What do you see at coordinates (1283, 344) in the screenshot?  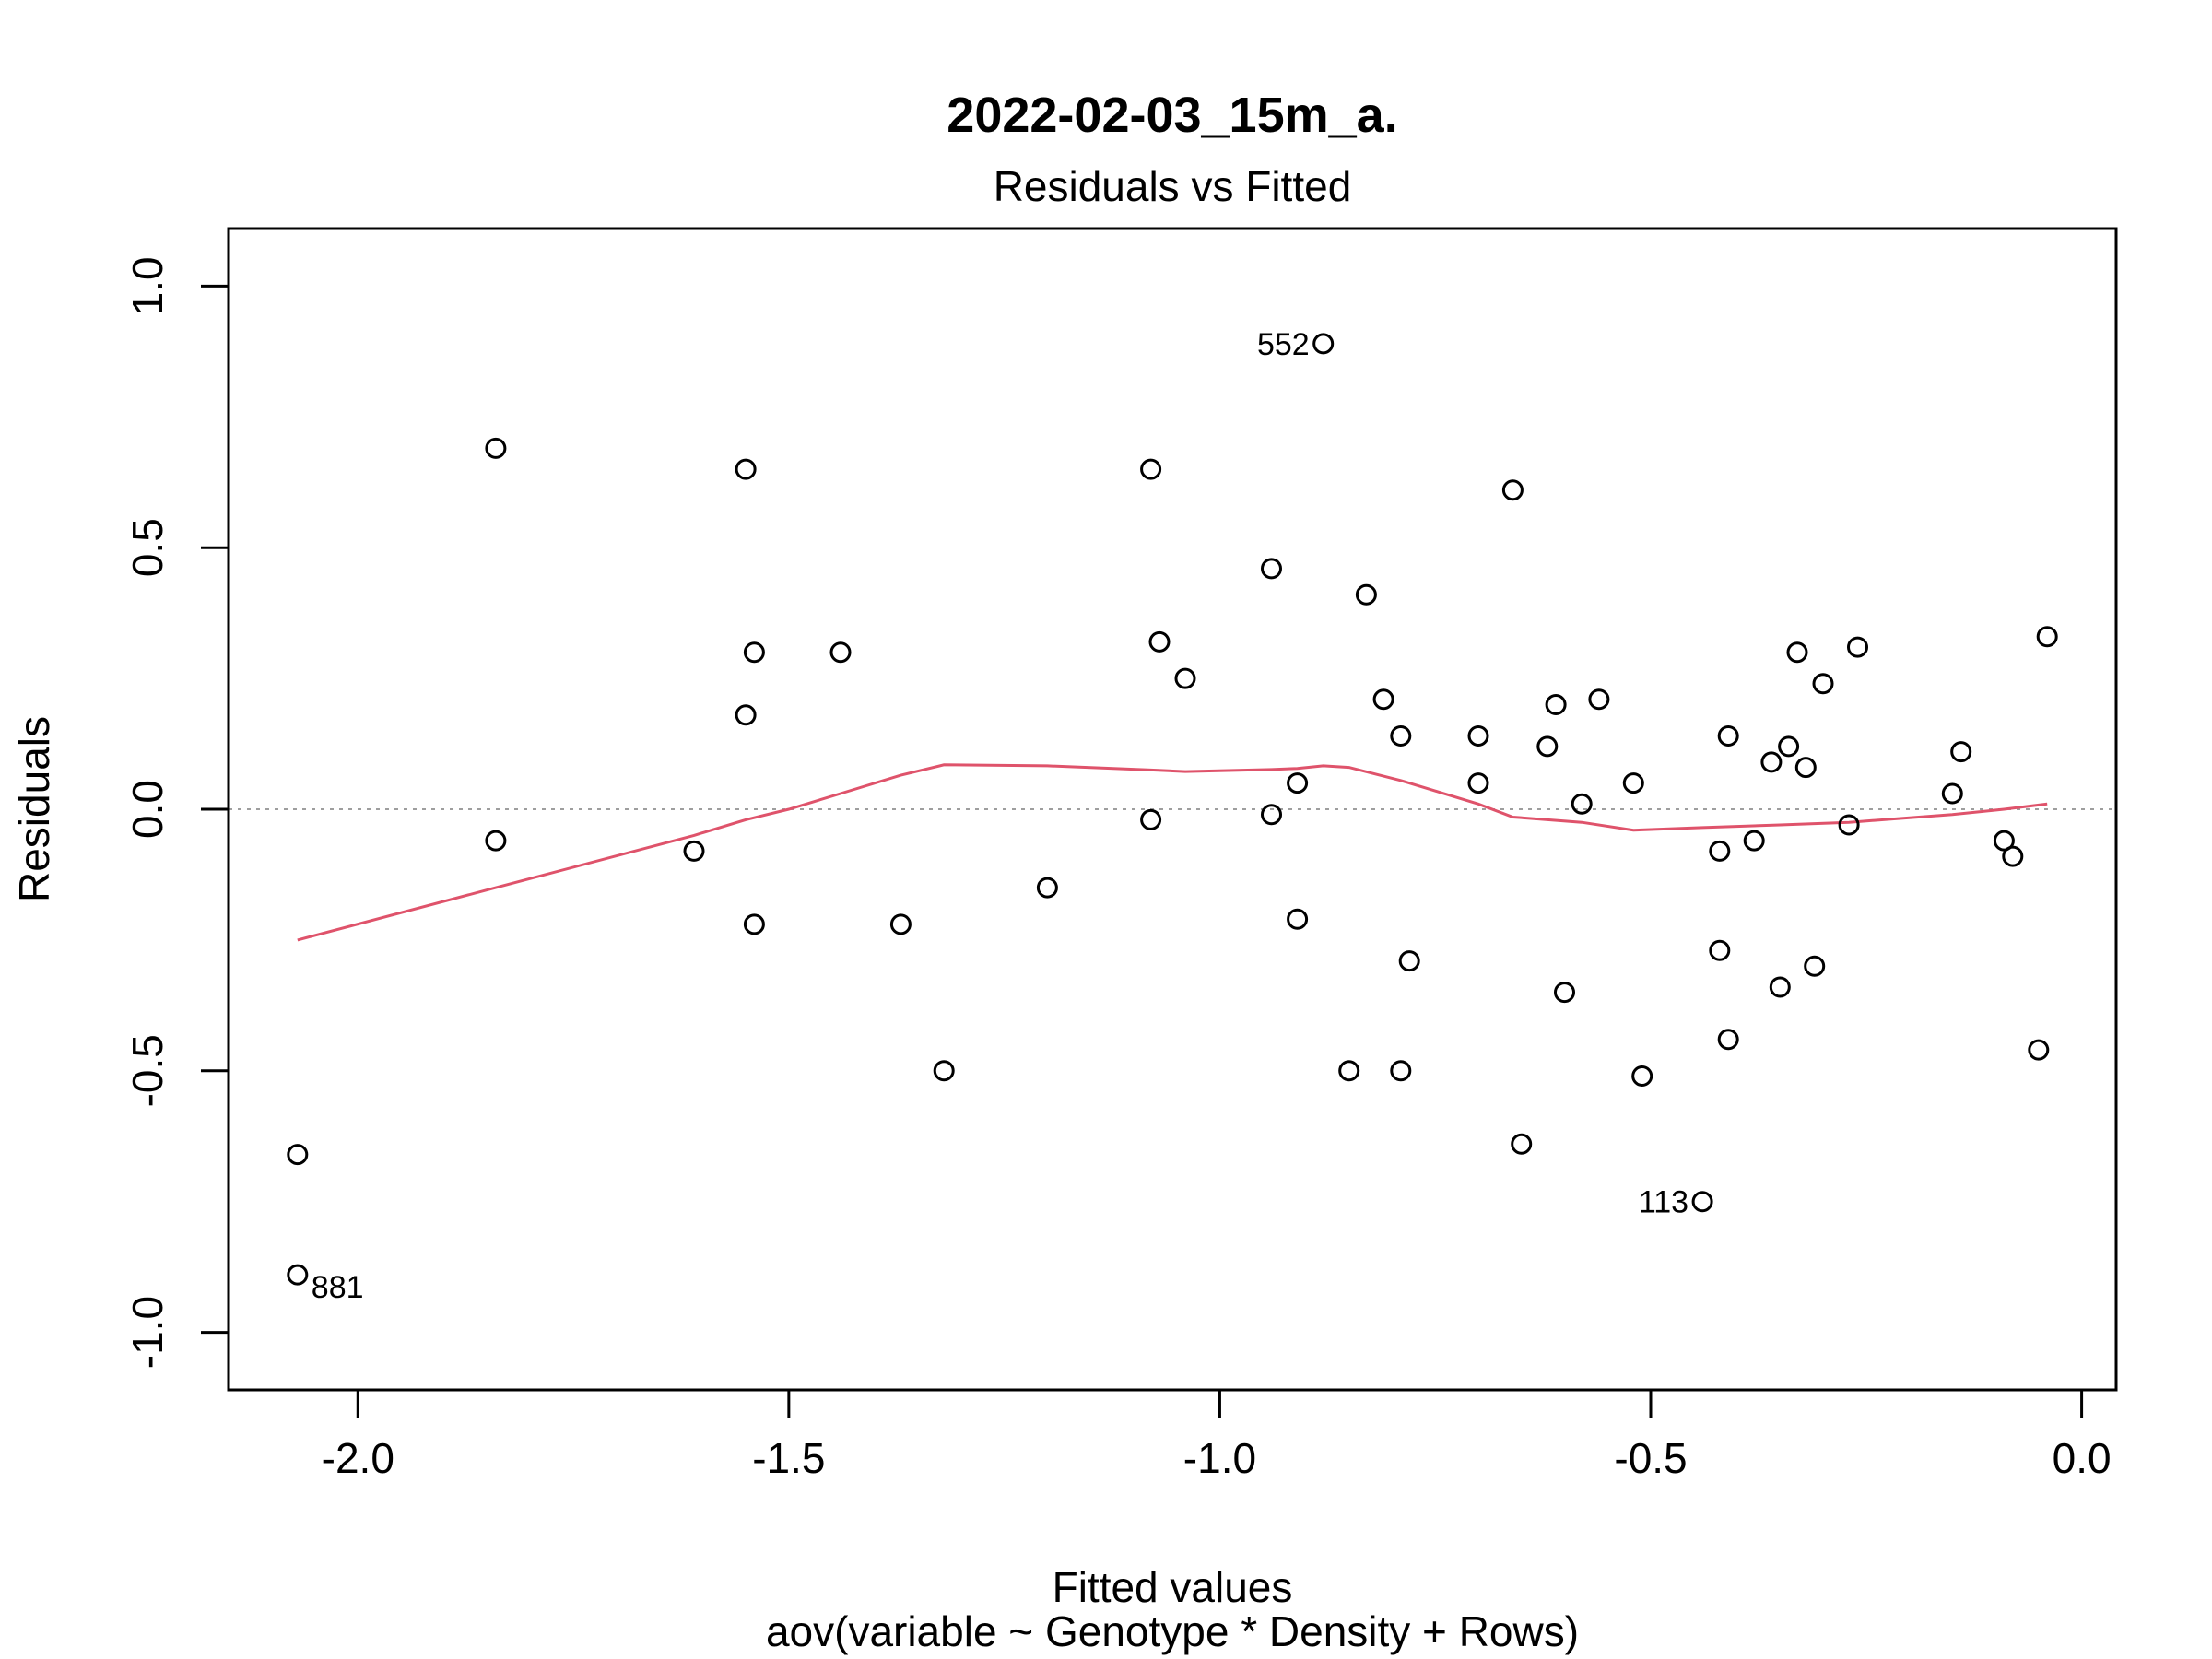 I see `point-label: 552` at bounding box center [1283, 344].